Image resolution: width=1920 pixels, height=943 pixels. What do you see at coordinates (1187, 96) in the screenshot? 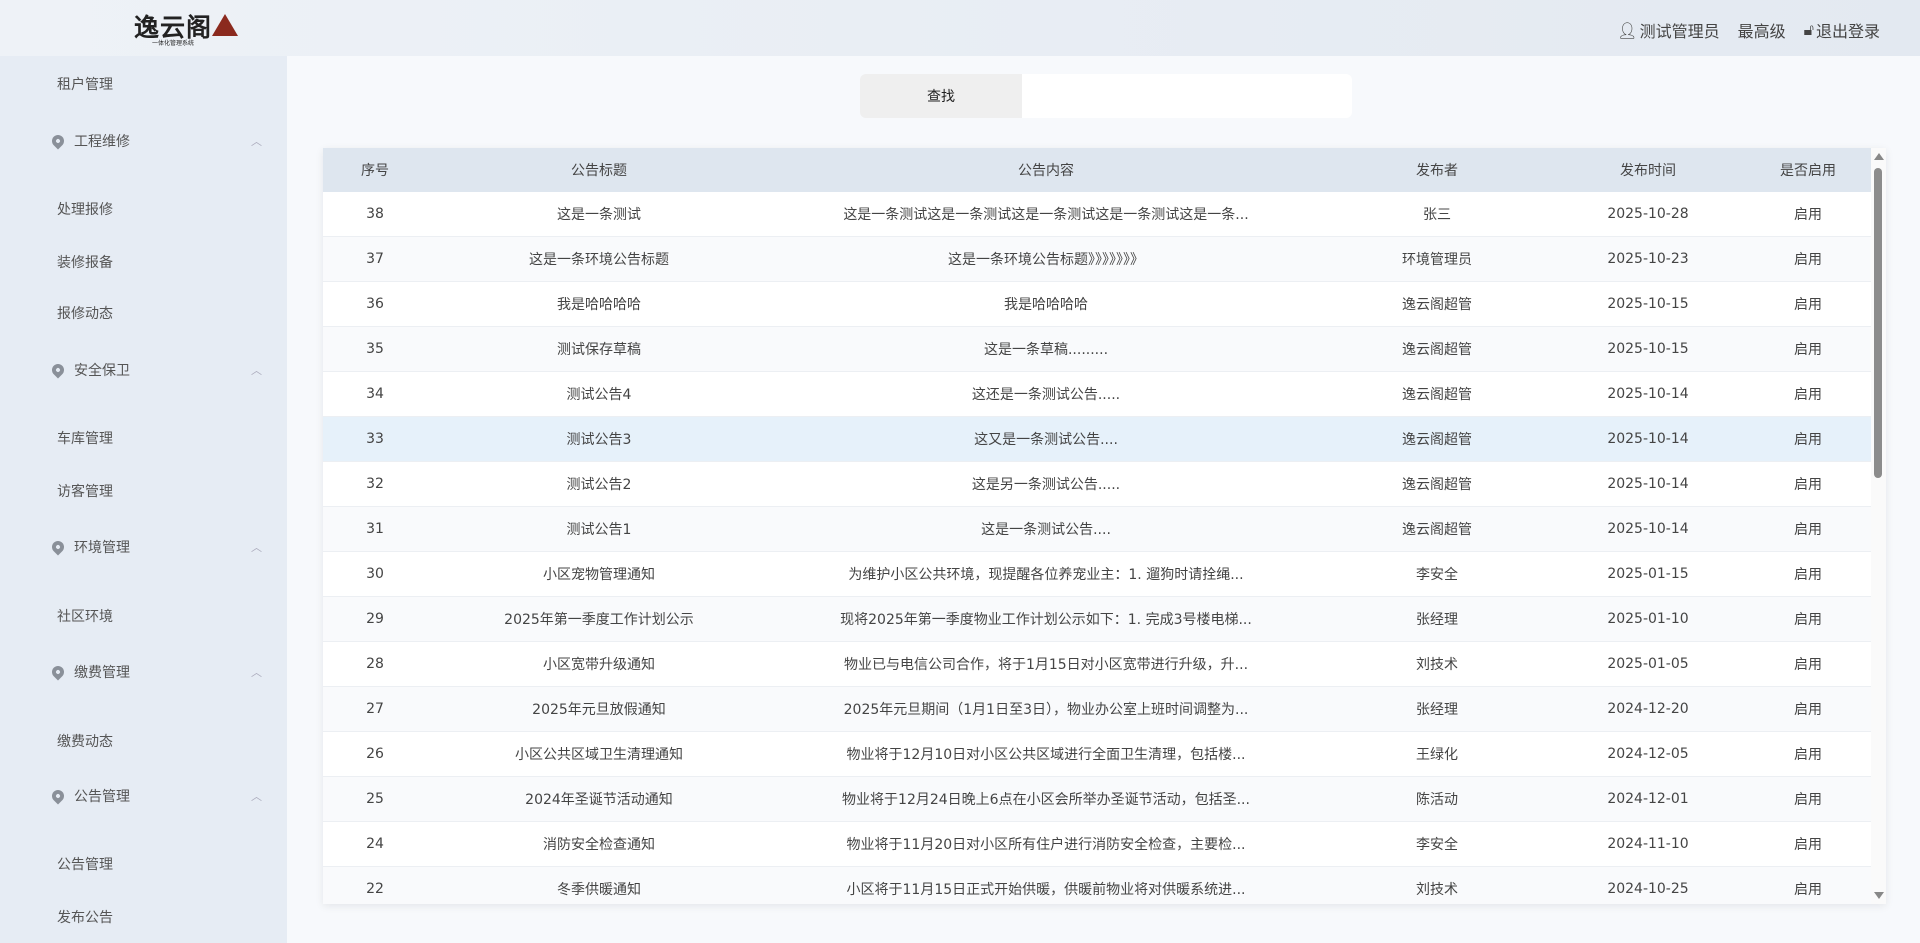
I see `search-input` at bounding box center [1187, 96].